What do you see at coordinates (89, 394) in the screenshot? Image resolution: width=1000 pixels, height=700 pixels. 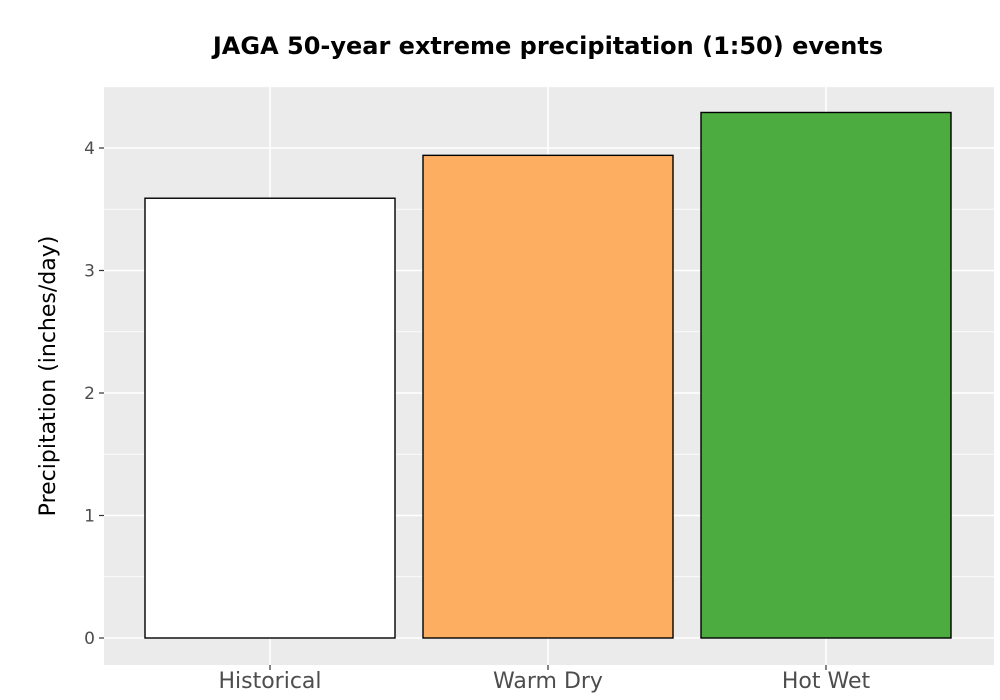 I see `y-tick-label: 2` at bounding box center [89, 394].